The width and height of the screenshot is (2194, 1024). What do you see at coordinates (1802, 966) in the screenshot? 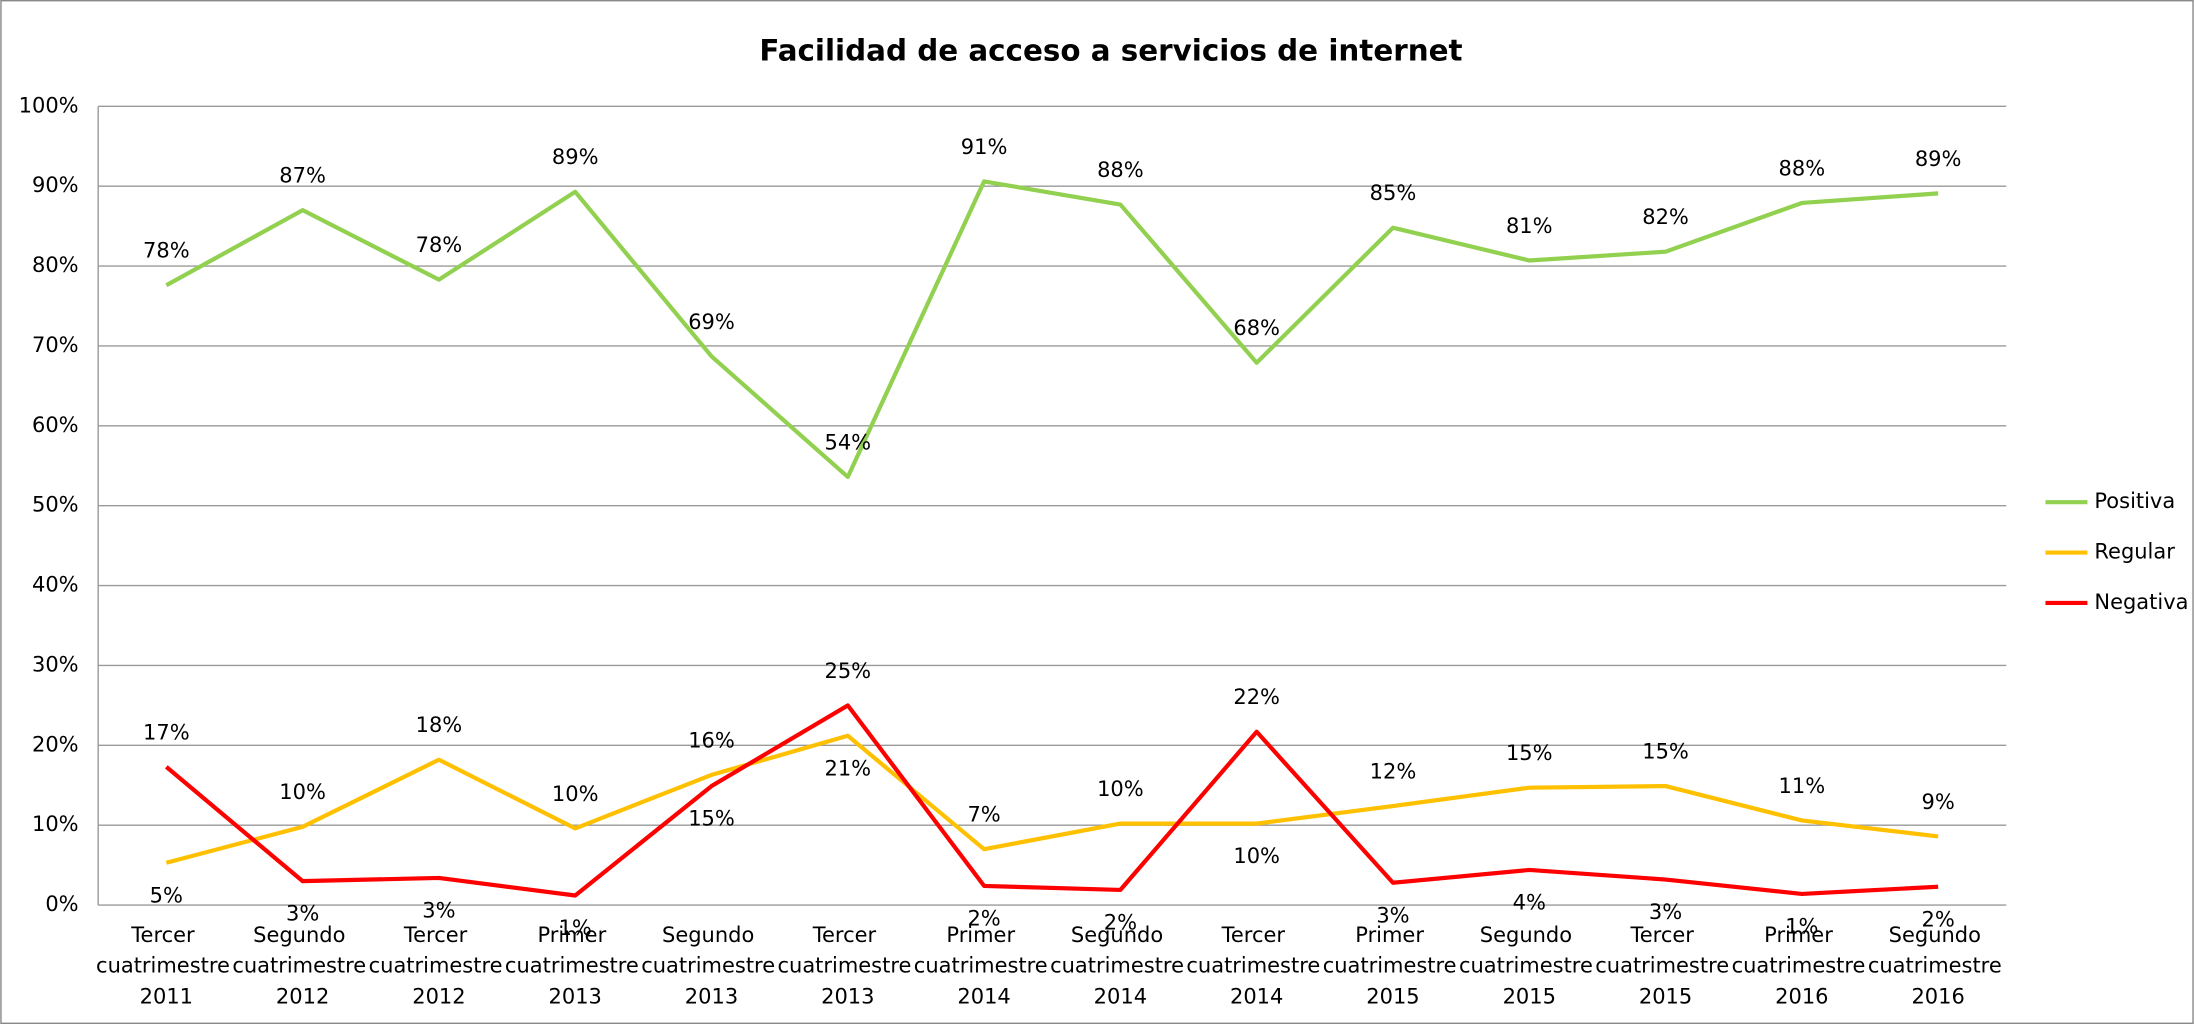
I see `x-tick-label: Primer cuatrimestre 2016` at bounding box center [1802, 966].